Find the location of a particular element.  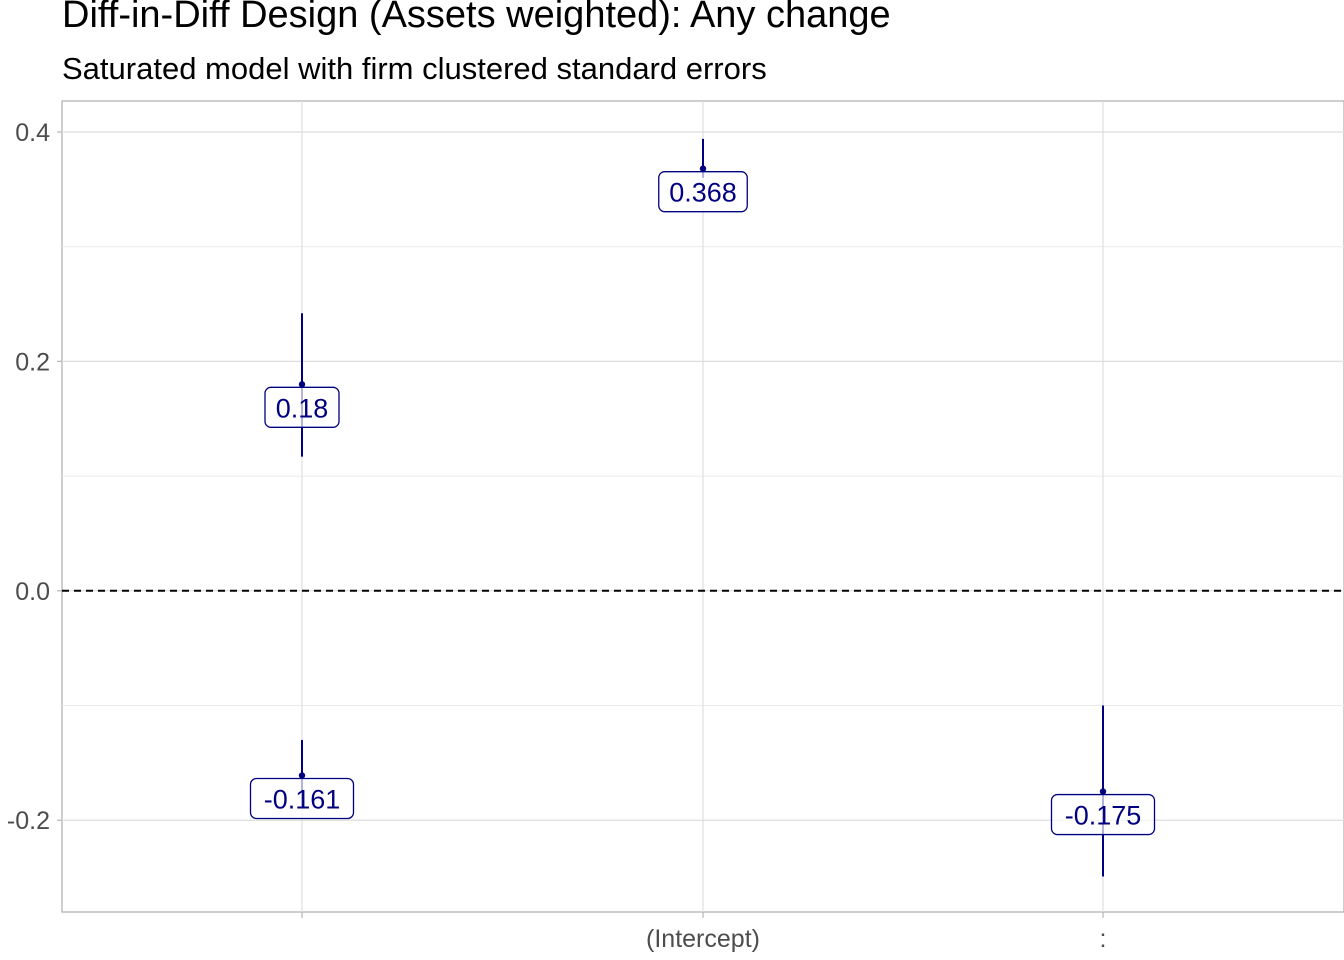

data-label: -0.175 is located at coordinates (1103, 816).